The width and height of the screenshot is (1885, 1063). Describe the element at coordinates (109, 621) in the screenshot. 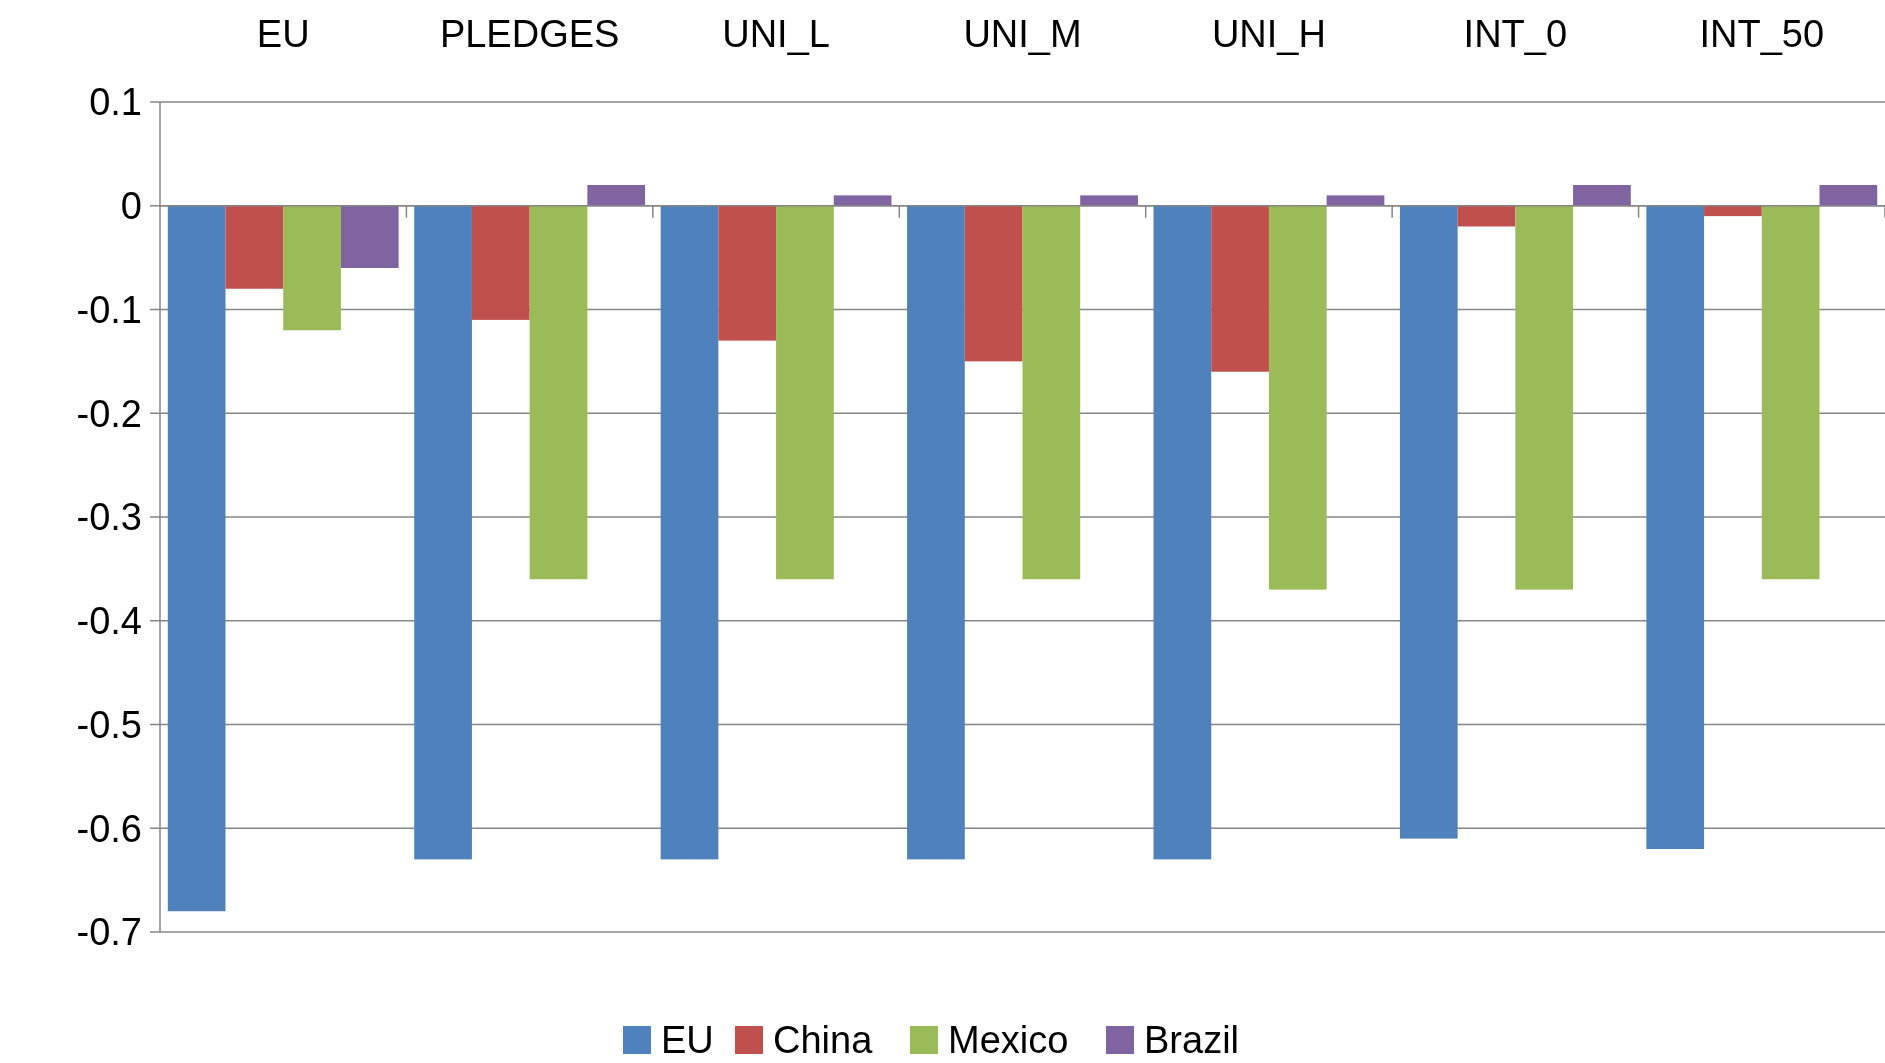

I see `y-tick-label: -0.4` at that location.